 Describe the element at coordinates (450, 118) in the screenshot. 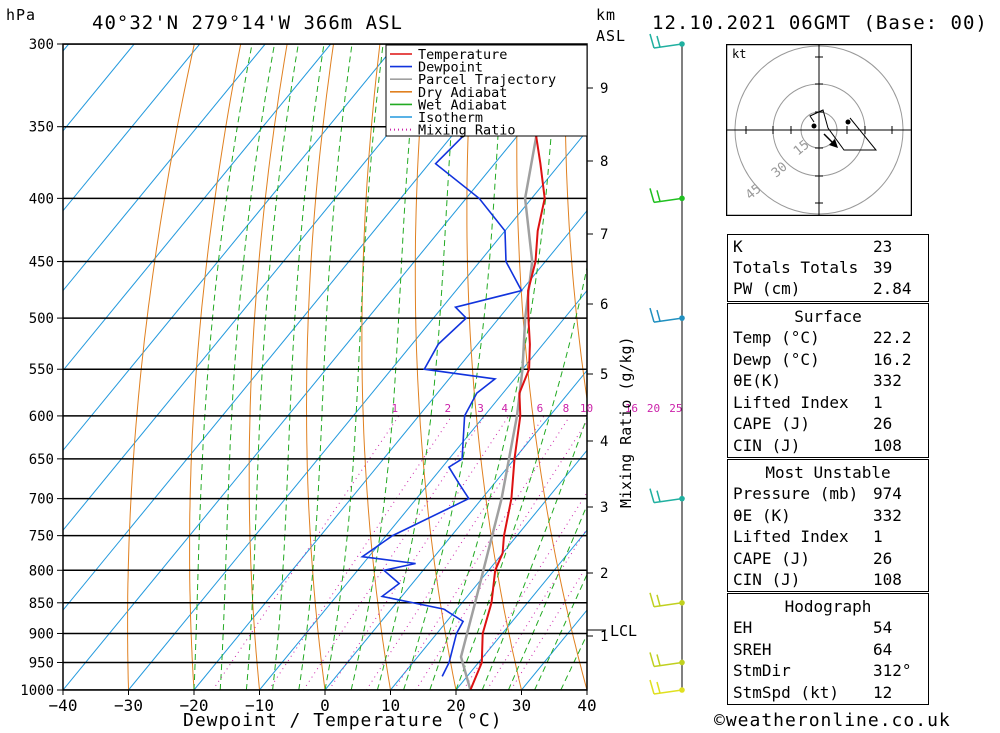

I see `legend-entry-label: Isotherm` at that location.